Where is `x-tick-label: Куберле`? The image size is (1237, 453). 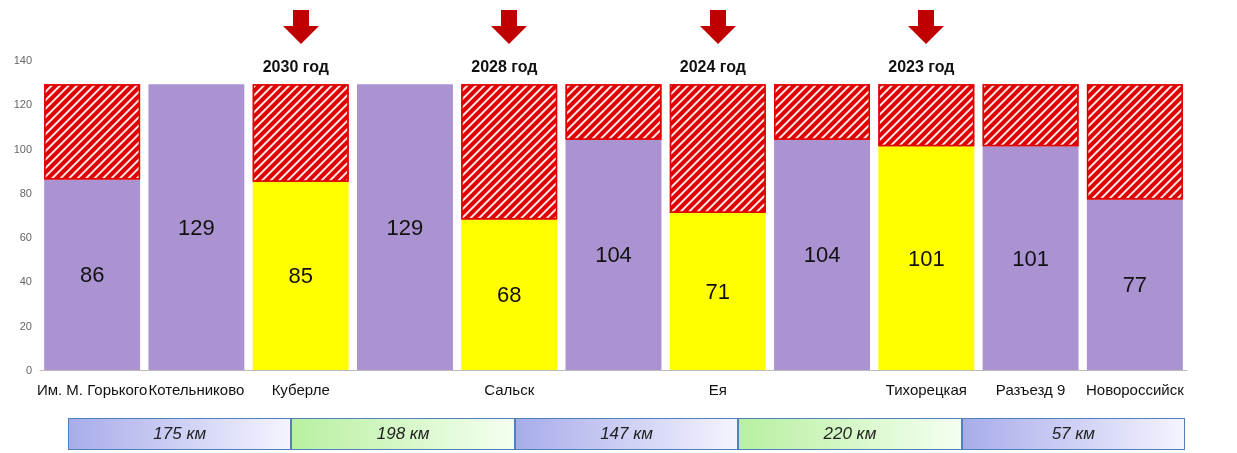 x-tick-label: Куберле is located at coordinates (300, 389).